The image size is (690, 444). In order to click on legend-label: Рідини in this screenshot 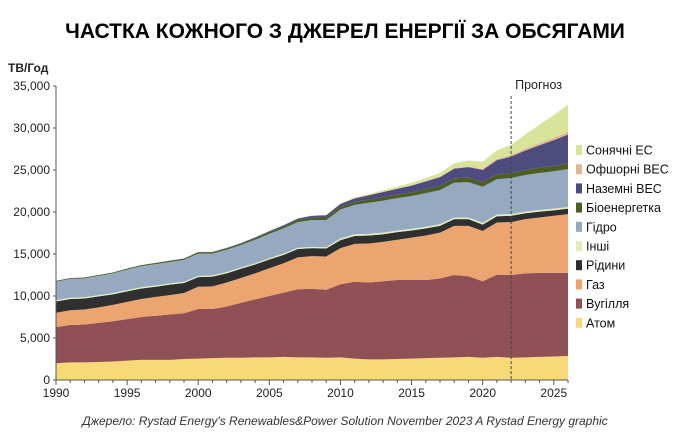, I will do `click(605, 266)`.